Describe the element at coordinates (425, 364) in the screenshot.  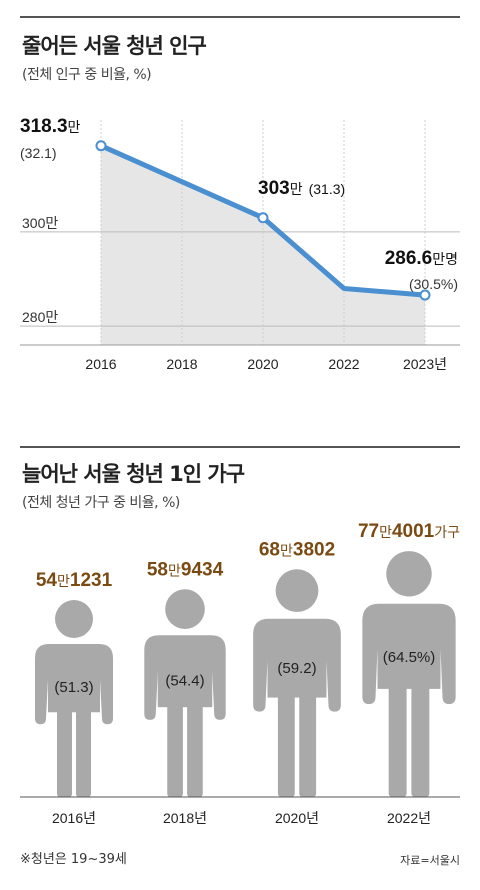
I see `x-tick-label: 2023년` at that location.